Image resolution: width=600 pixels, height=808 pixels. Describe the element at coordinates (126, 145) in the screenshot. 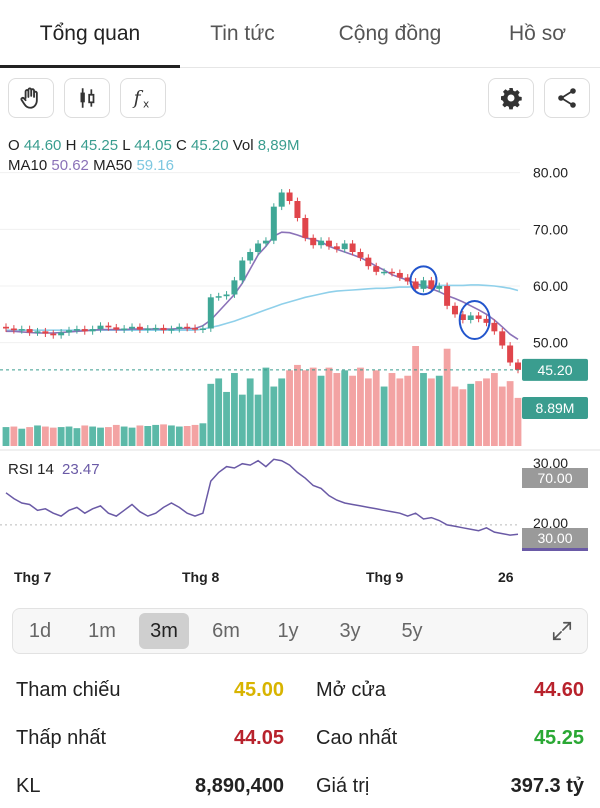

I see `low-label: L` at that location.